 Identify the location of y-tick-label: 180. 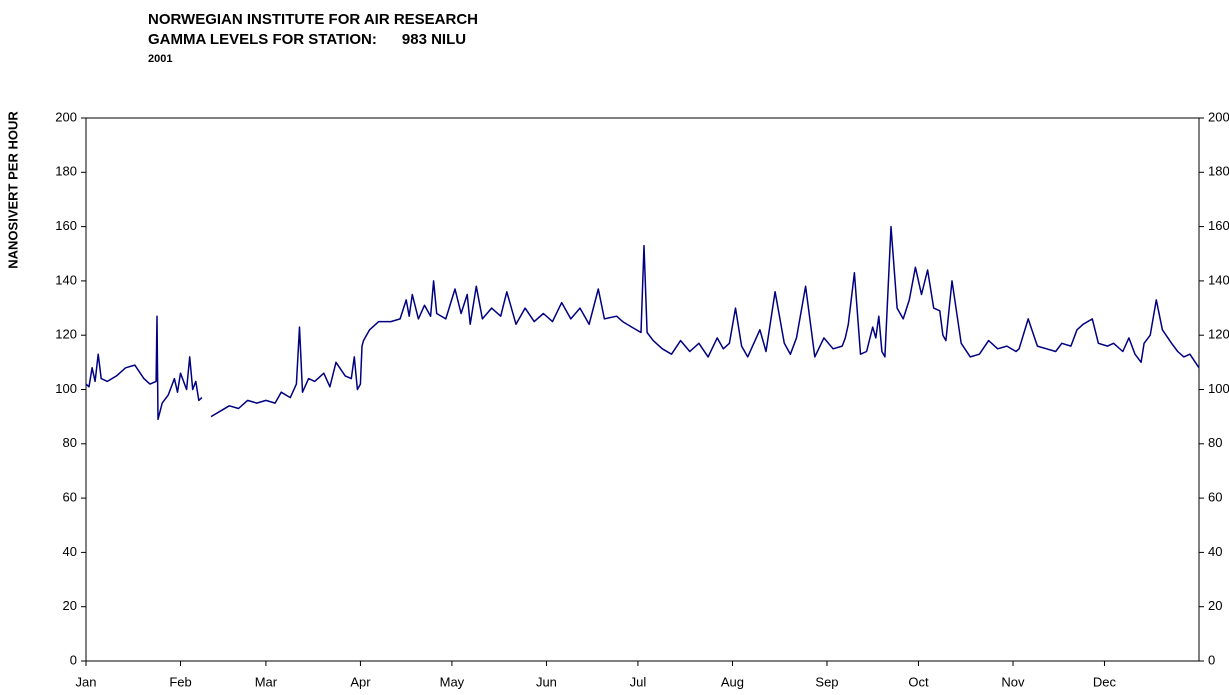
(66, 171).